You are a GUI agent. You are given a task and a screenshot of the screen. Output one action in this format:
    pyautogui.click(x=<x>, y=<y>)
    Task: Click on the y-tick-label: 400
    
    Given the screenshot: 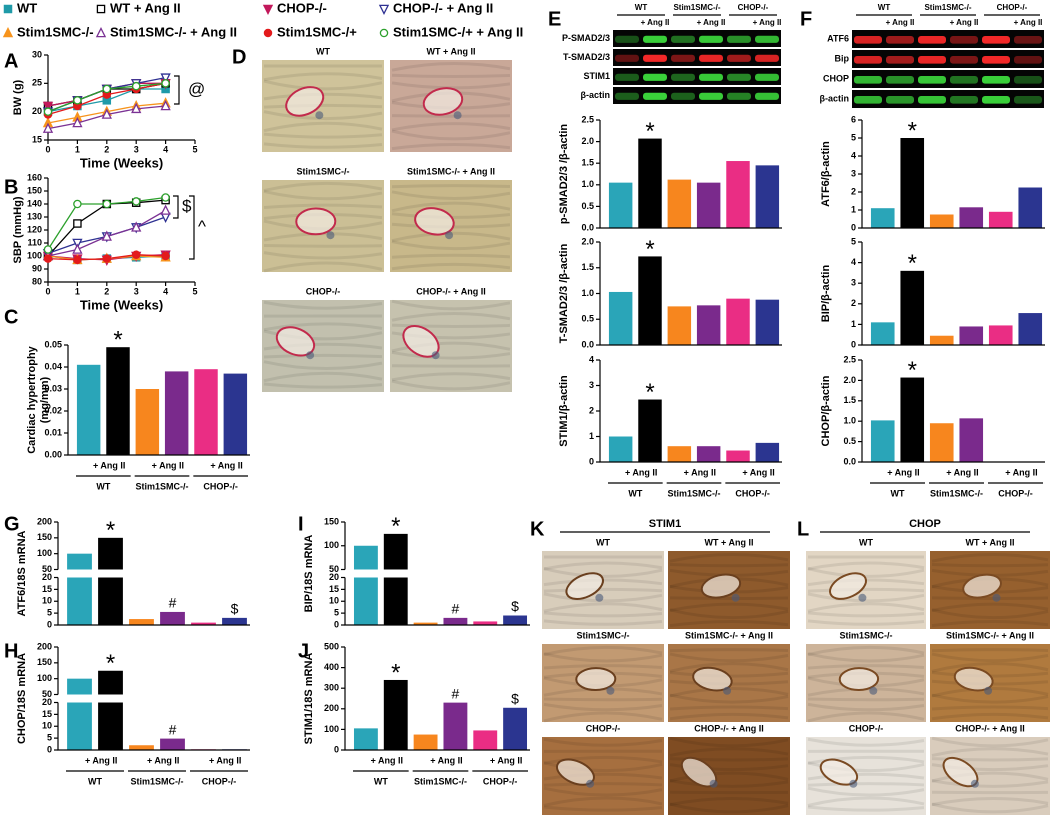 What is the action you would take?
    pyautogui.click(x=331, y=667)
    